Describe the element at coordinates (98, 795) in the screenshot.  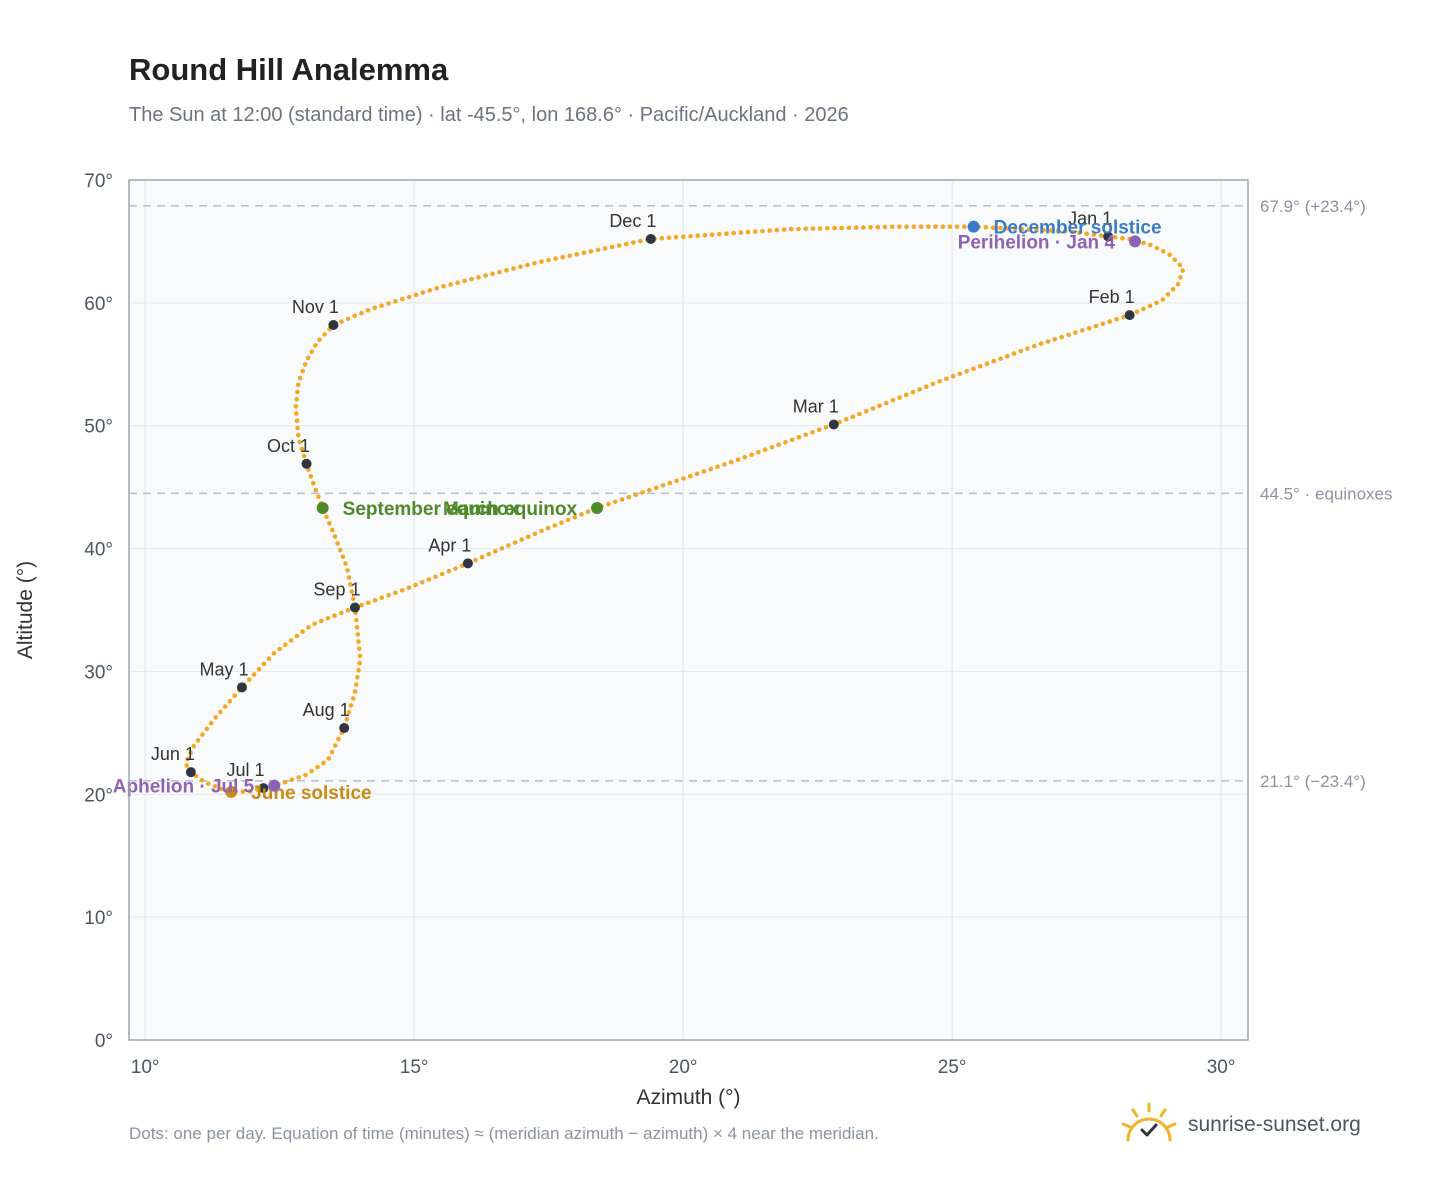
I see `y-tick-label: 20°` at that location.